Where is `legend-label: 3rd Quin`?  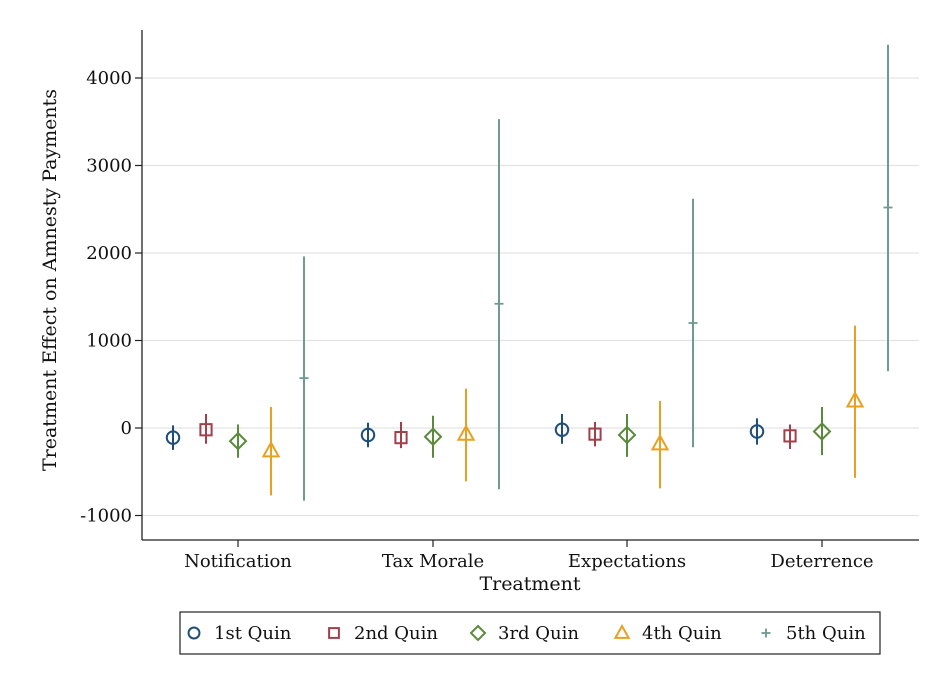
legend-label: 3rd Quin is located at coordinates (538, 633).